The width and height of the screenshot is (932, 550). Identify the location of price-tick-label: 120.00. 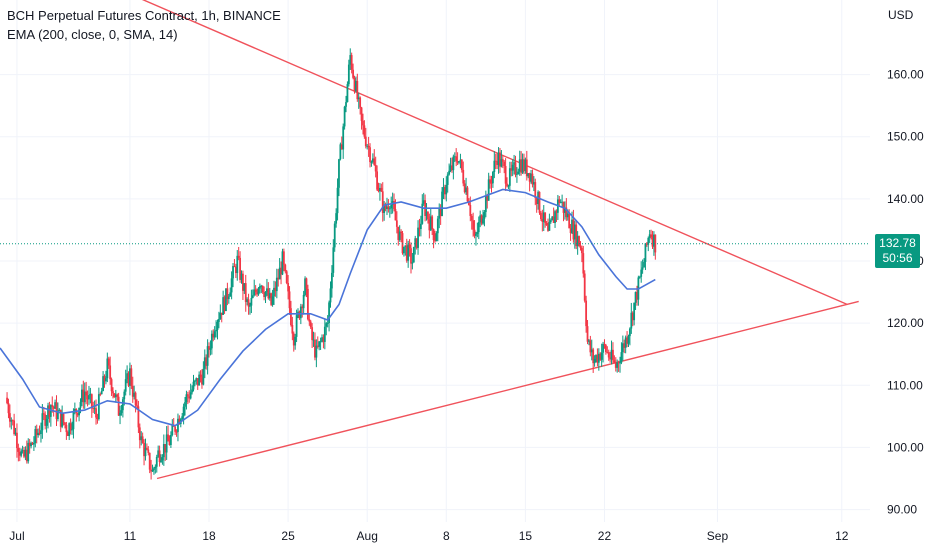
(905, 323).